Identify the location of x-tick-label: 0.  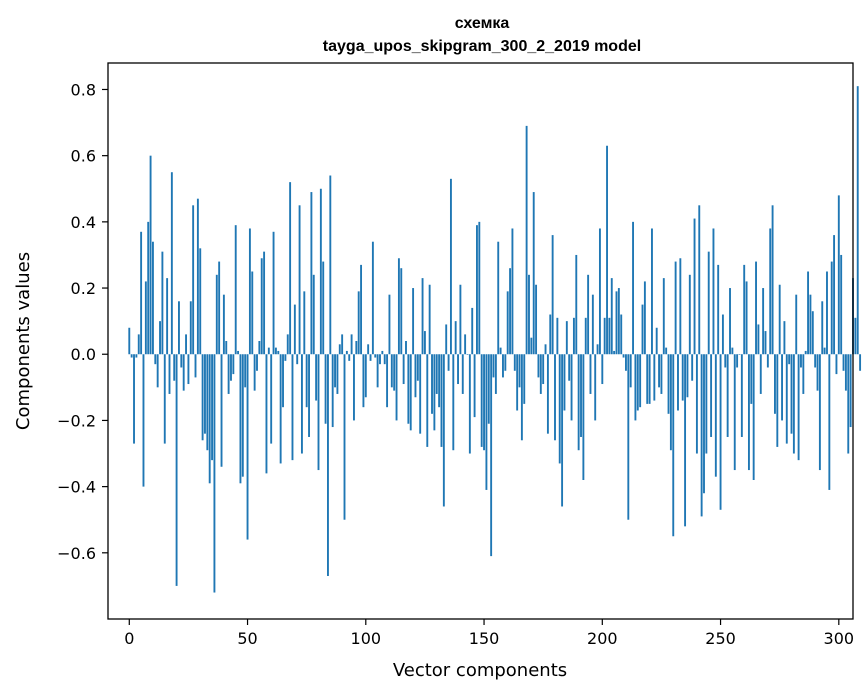
(129, 638).